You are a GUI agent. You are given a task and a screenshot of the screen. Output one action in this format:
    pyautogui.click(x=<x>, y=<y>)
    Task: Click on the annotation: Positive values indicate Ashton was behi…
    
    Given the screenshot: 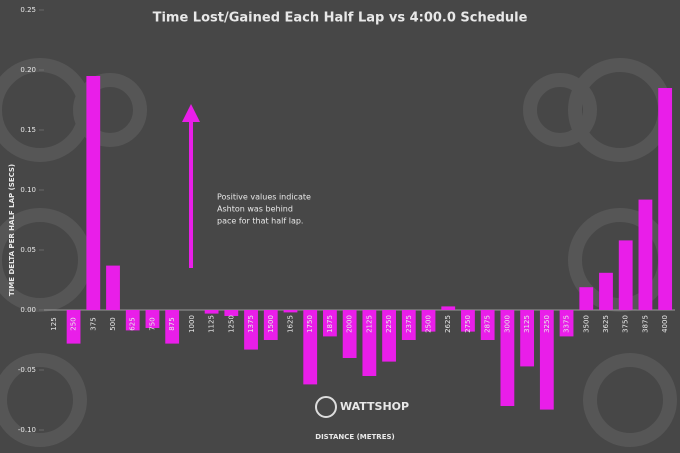 What is the action you would take?
    pyautogui.click(x=264, y=209)
    